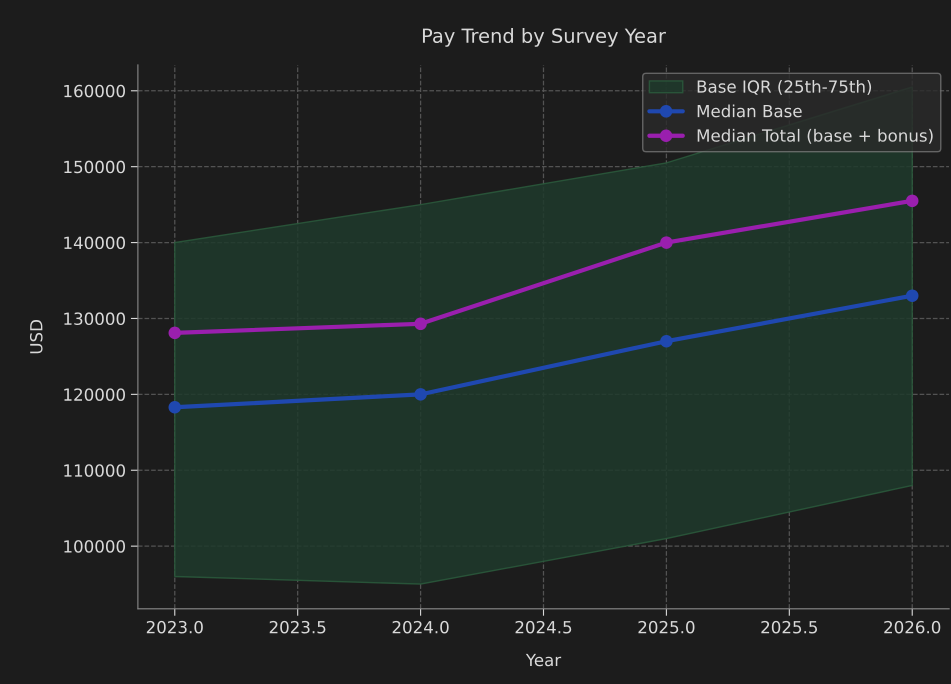 Image resolution: width=951 pixels, height=684 pixels. Describe the element at coordinates (94, 470) in the screenshot. I see `y-tick-label: 110000` at that location.